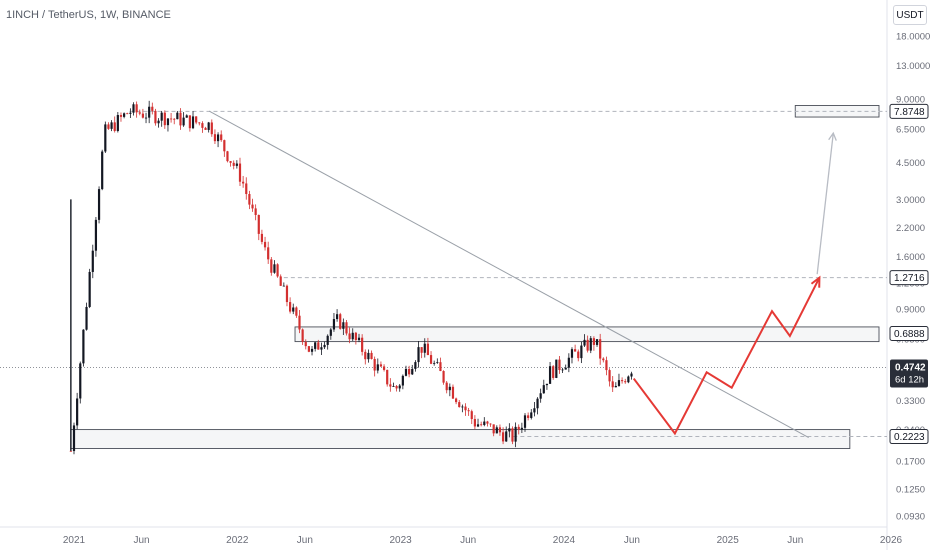 This screenshot has width=932, height=550. What do you see at coordinates (910, 200) in the screenshot?
I see `price-tick-label: 3.0000` at bounding box center [910, 200].